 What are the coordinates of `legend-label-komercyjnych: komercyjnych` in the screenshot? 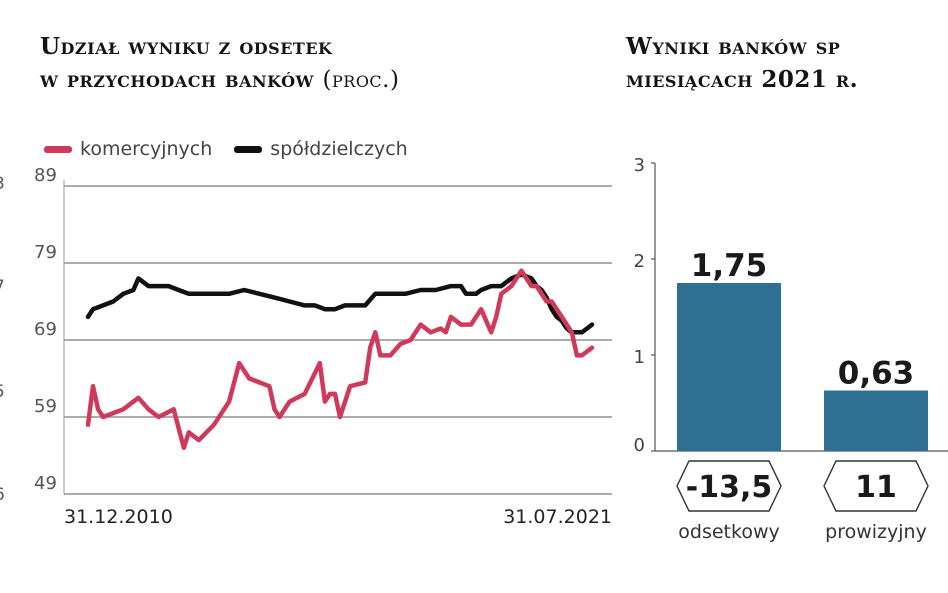 It's located at (146, 149).